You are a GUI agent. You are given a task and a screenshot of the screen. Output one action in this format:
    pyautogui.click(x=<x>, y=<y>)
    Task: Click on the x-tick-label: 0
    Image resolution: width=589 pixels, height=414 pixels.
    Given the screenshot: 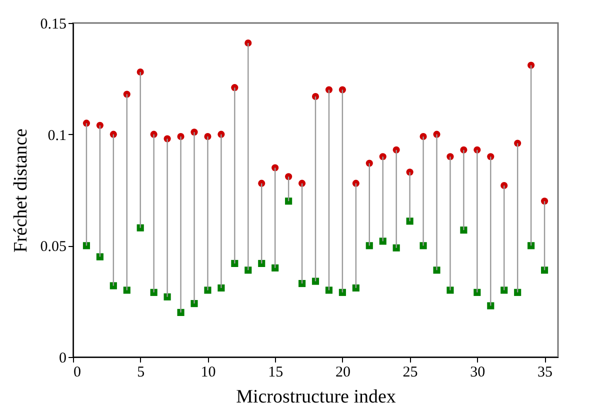 What is the action you would take?
    pyautogui.click(x=77, y=372)
    